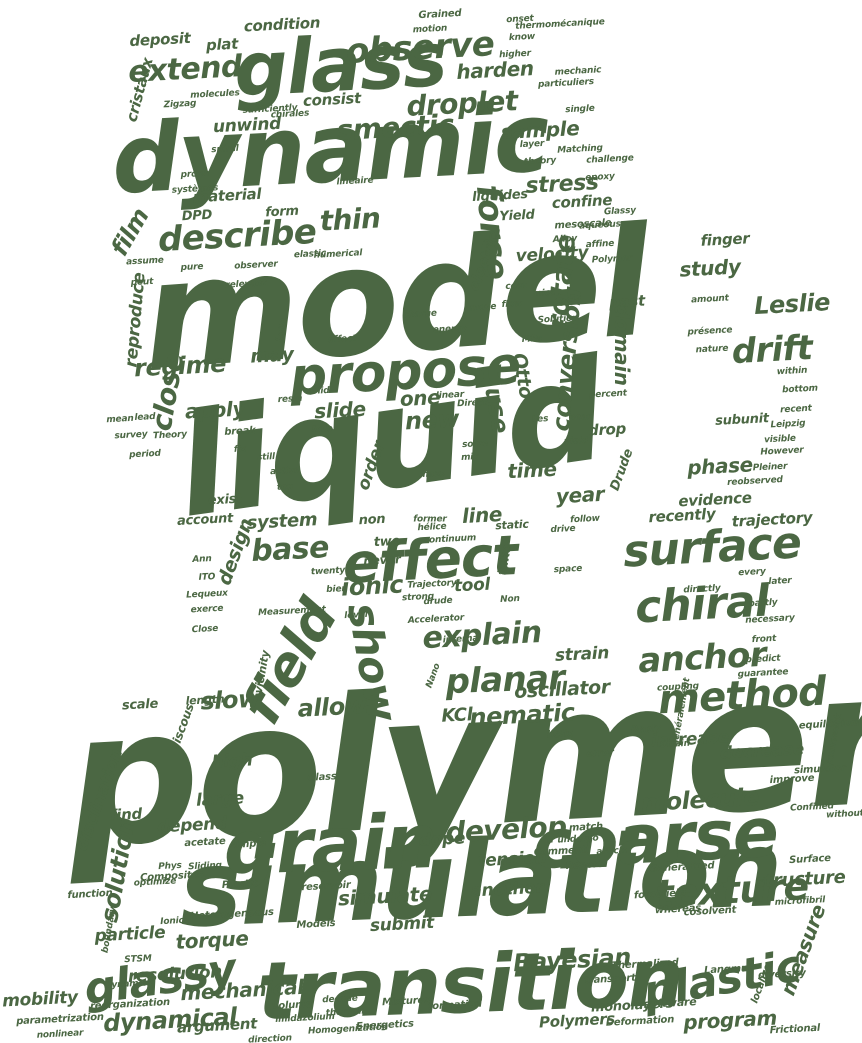  Describe the element at coordinates (772, 350) in the screenshot. I see `word: drift` at that location.